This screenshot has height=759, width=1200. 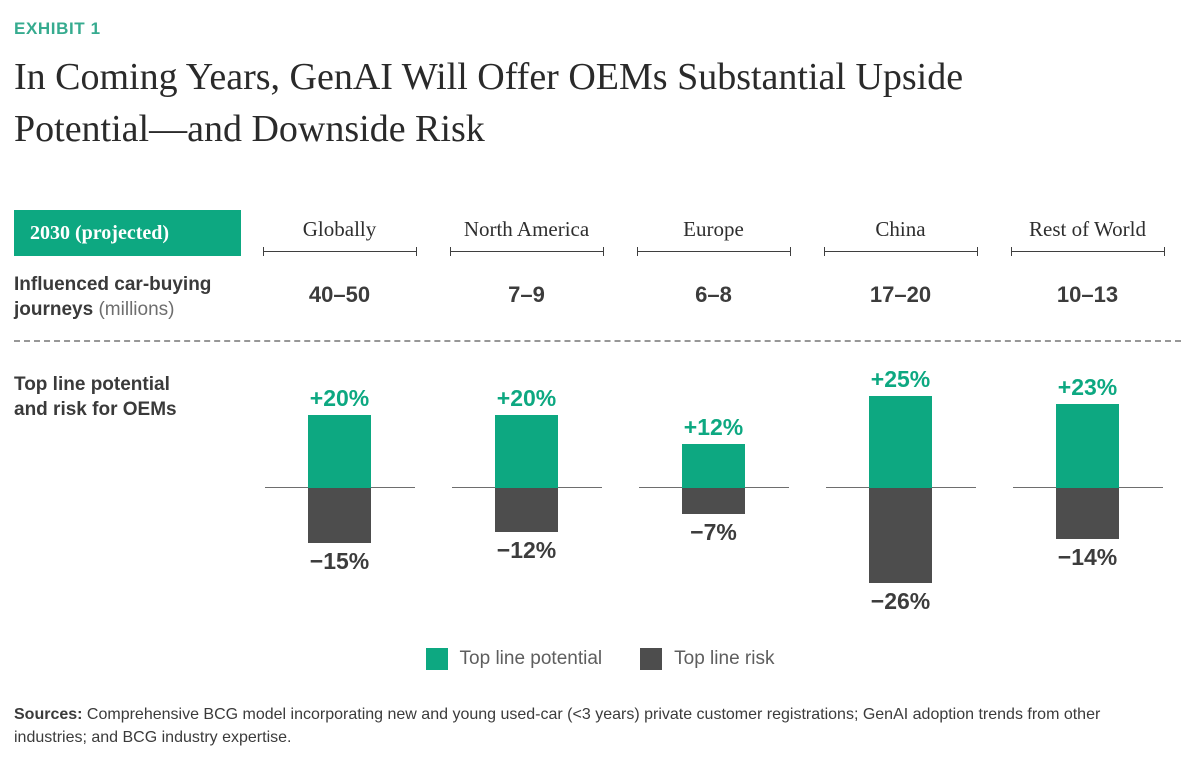 What do you see at coordinates (713, 229) in the screenshot?
I see `column-title: Europe` at bounding box center [713, 229].